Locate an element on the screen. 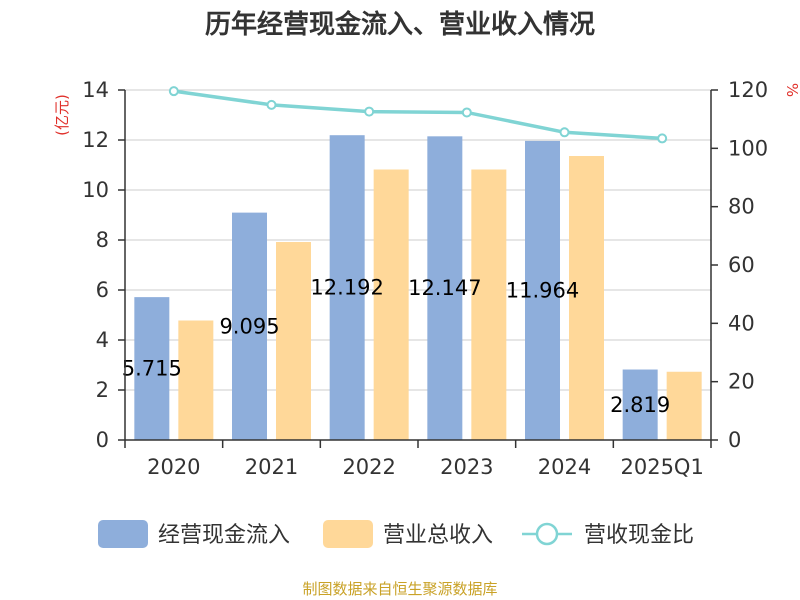 The image size is (800, 600). left-tick-label-2: 2 is located at coordinates (102, 390).